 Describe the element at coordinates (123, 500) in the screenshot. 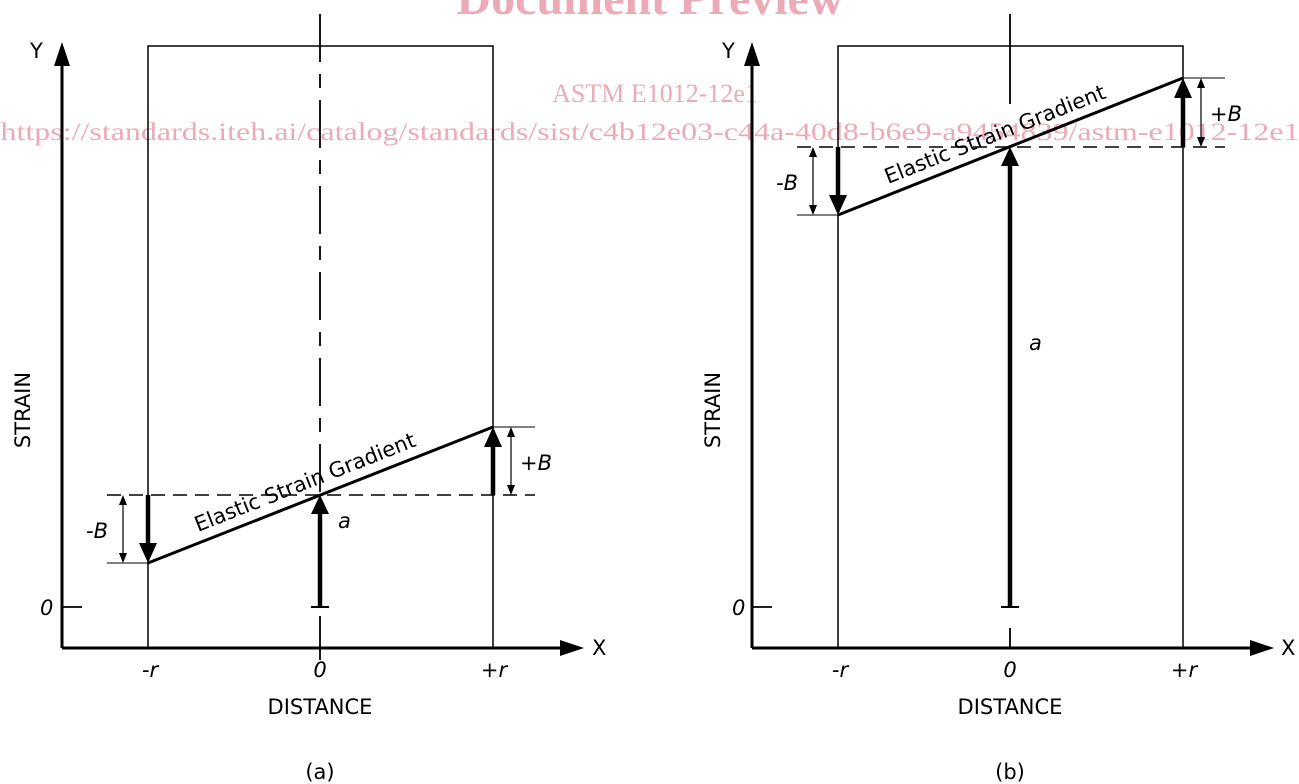

I see `neg-b-dim-top-arrow-a` at that location.